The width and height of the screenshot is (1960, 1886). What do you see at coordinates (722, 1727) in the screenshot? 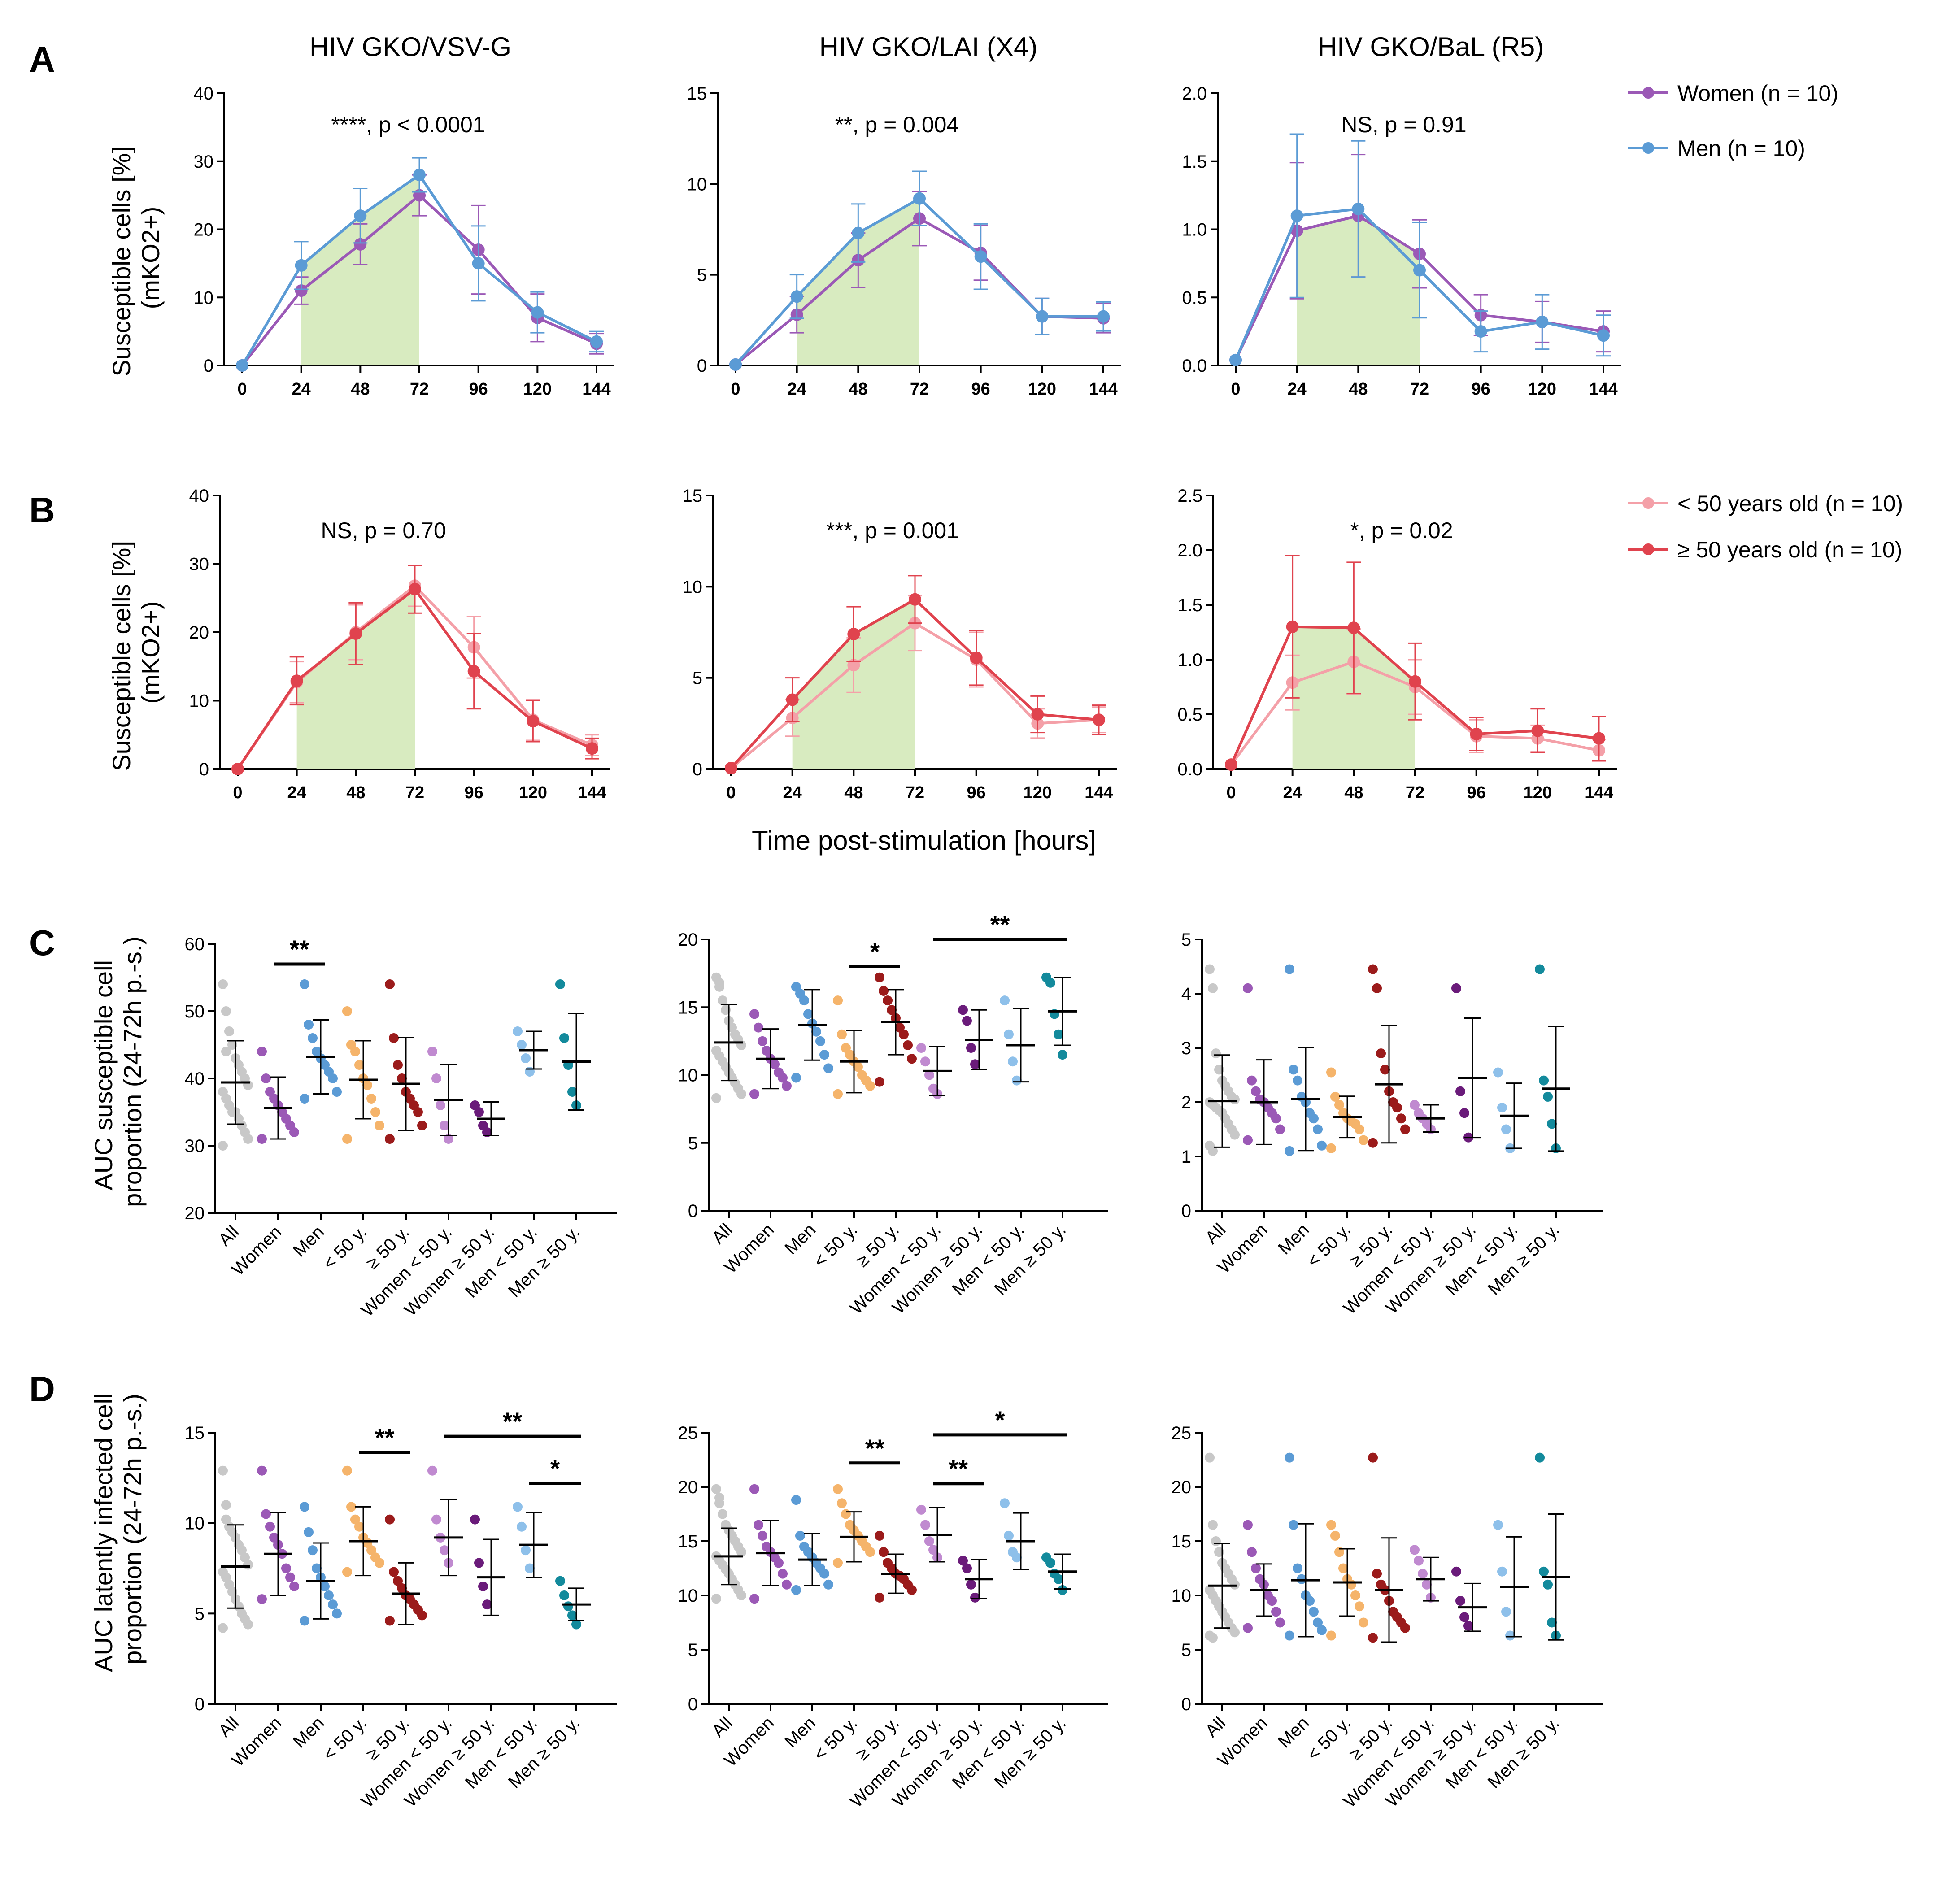
I see `x-category-label: All` at bounding box center [722, 1727].